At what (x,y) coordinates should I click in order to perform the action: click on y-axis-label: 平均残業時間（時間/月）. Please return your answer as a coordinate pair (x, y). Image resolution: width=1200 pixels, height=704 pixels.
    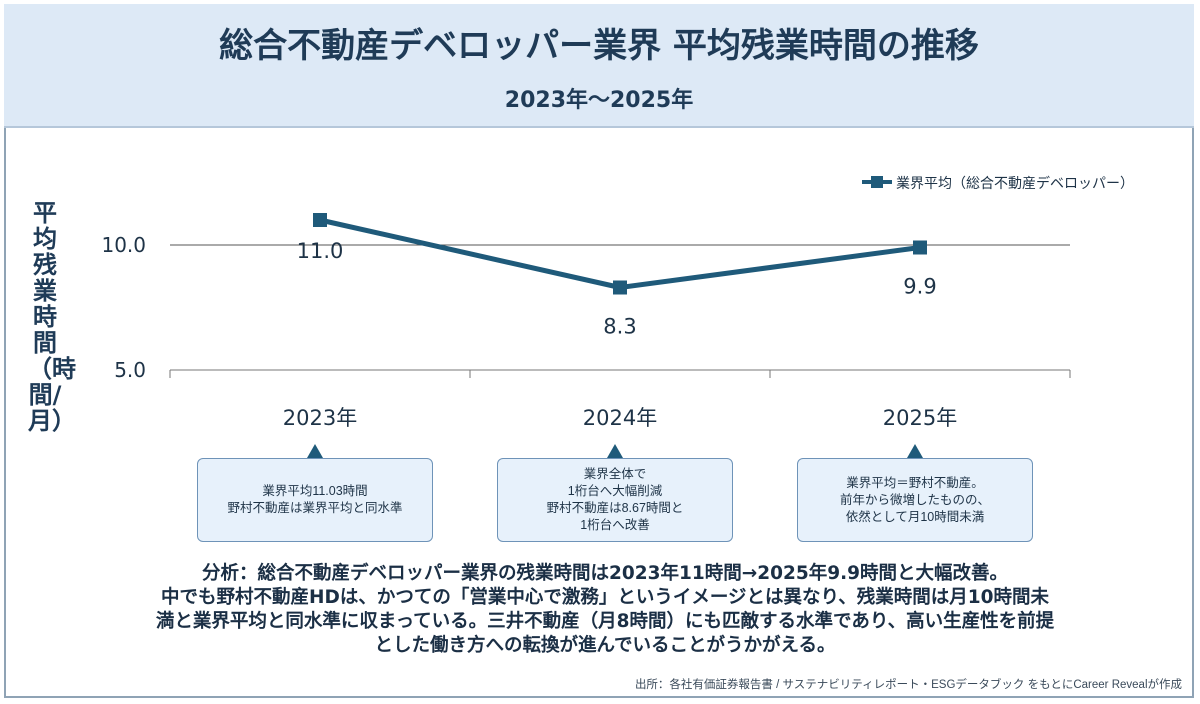
    Looking at the image, I should click on (52, 317).